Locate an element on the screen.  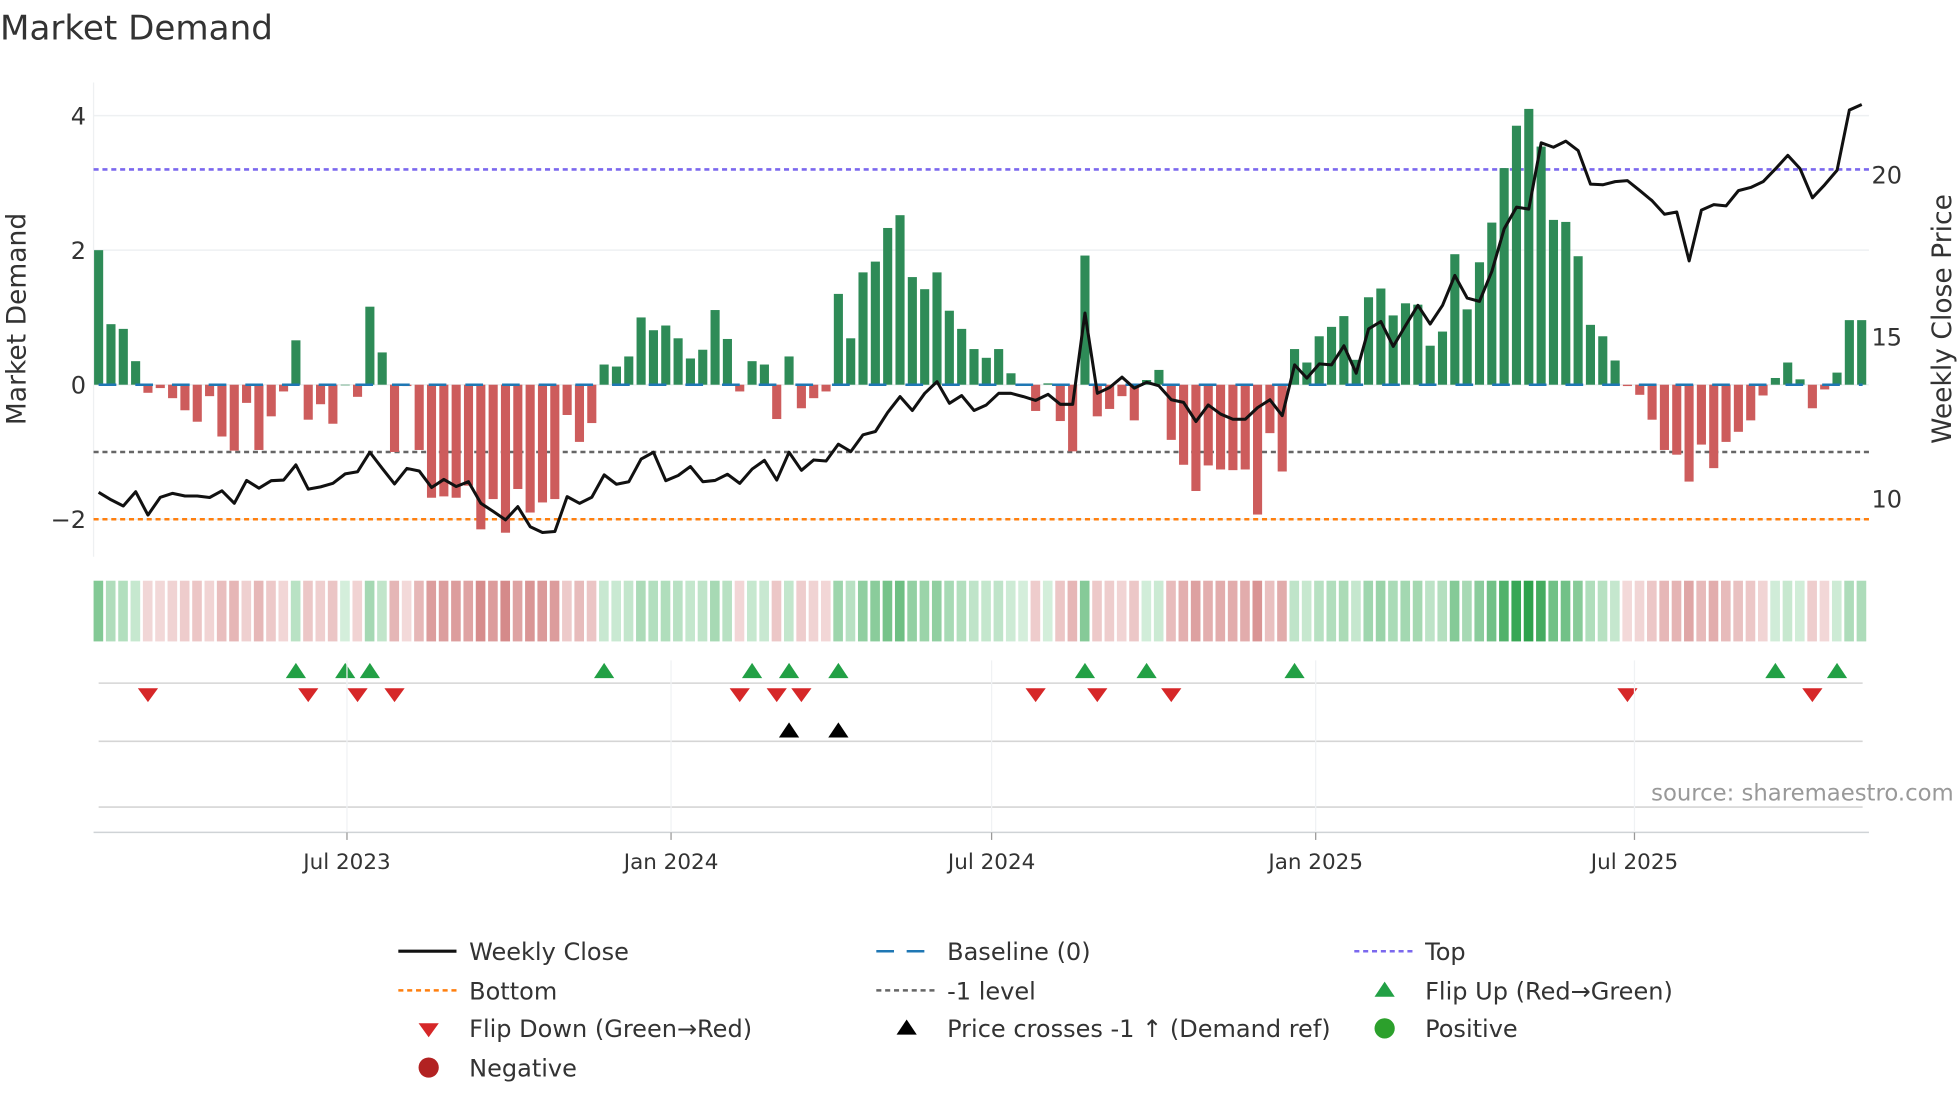
price-cross-marker is located at coordinates (838, 730).